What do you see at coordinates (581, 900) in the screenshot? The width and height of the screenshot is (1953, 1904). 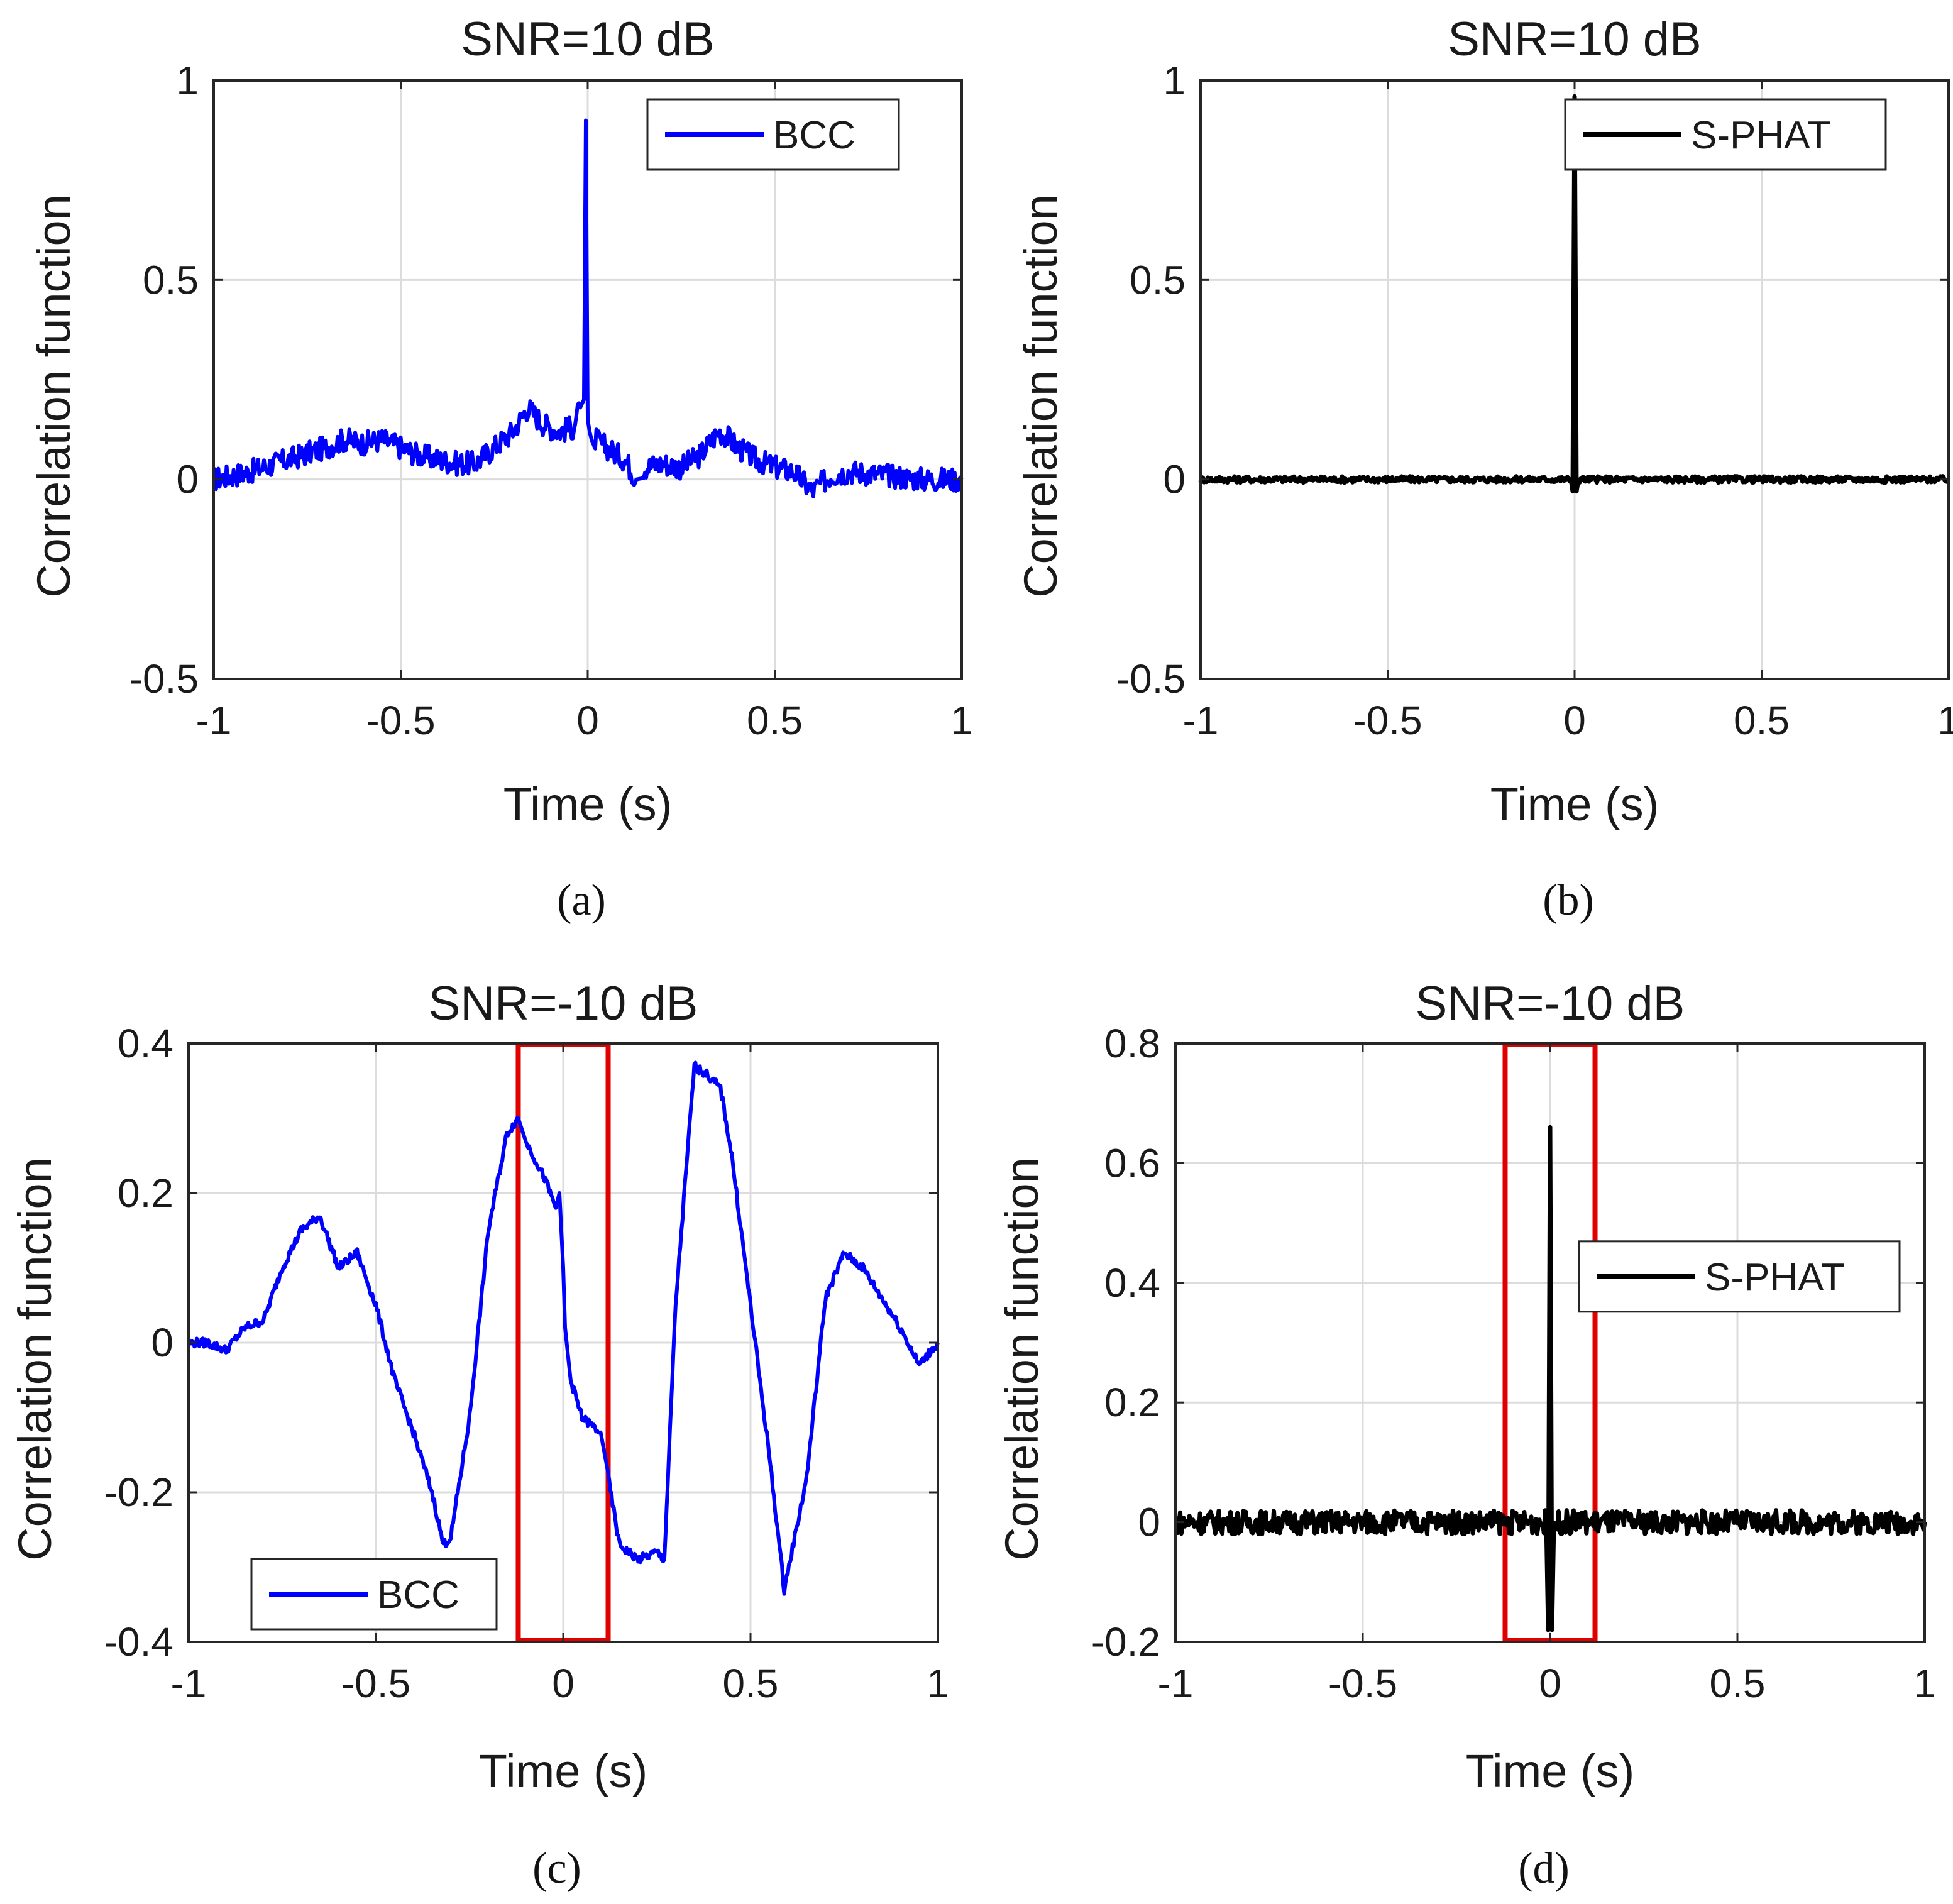 I see `panel-label: (a)` at bounding box center [581, 900].